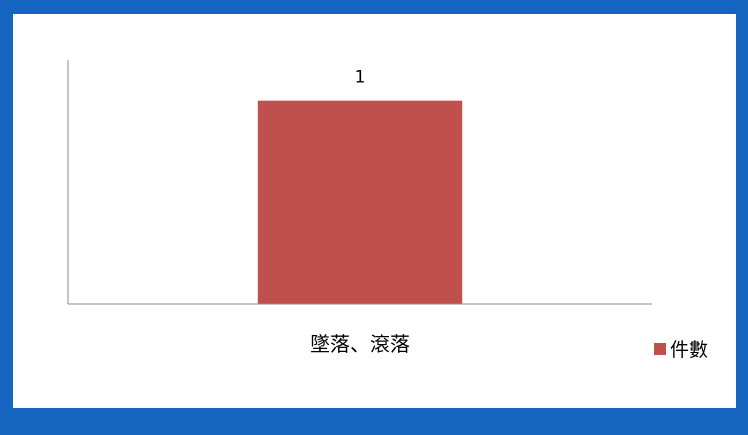 The width and height of the screenshot is (748, 435). Describe the element at coordinates (360, 344) in the screenshot. I see `x-tick-label: 墜落、滾落` at that location.